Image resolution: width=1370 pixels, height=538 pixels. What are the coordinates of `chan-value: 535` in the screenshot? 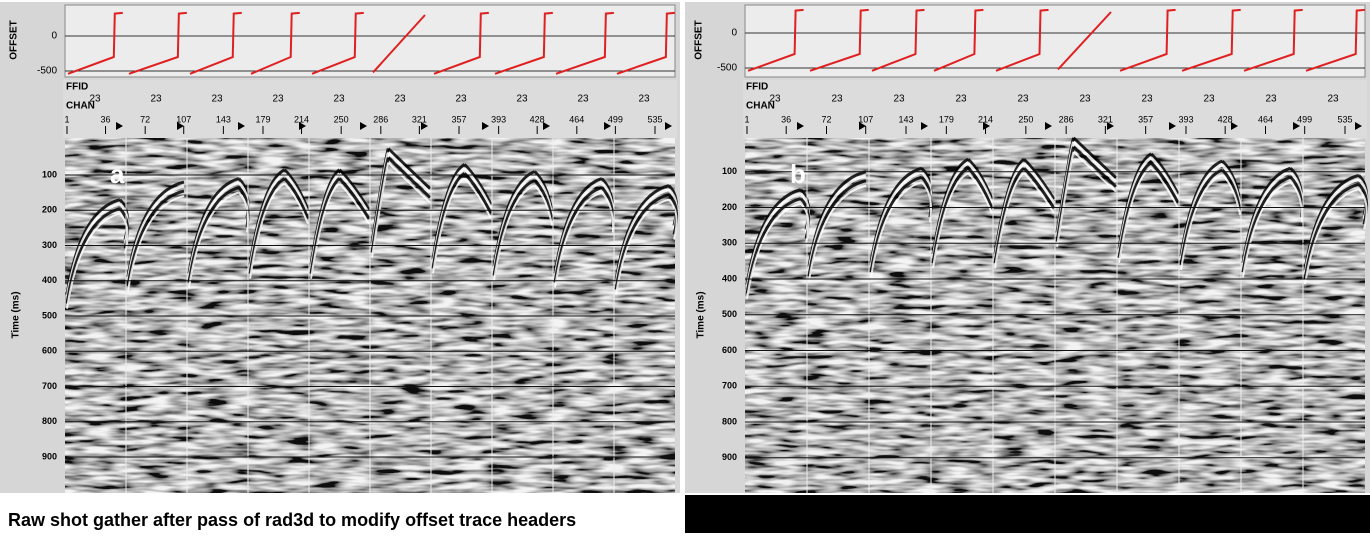 It's located at (654, 119).